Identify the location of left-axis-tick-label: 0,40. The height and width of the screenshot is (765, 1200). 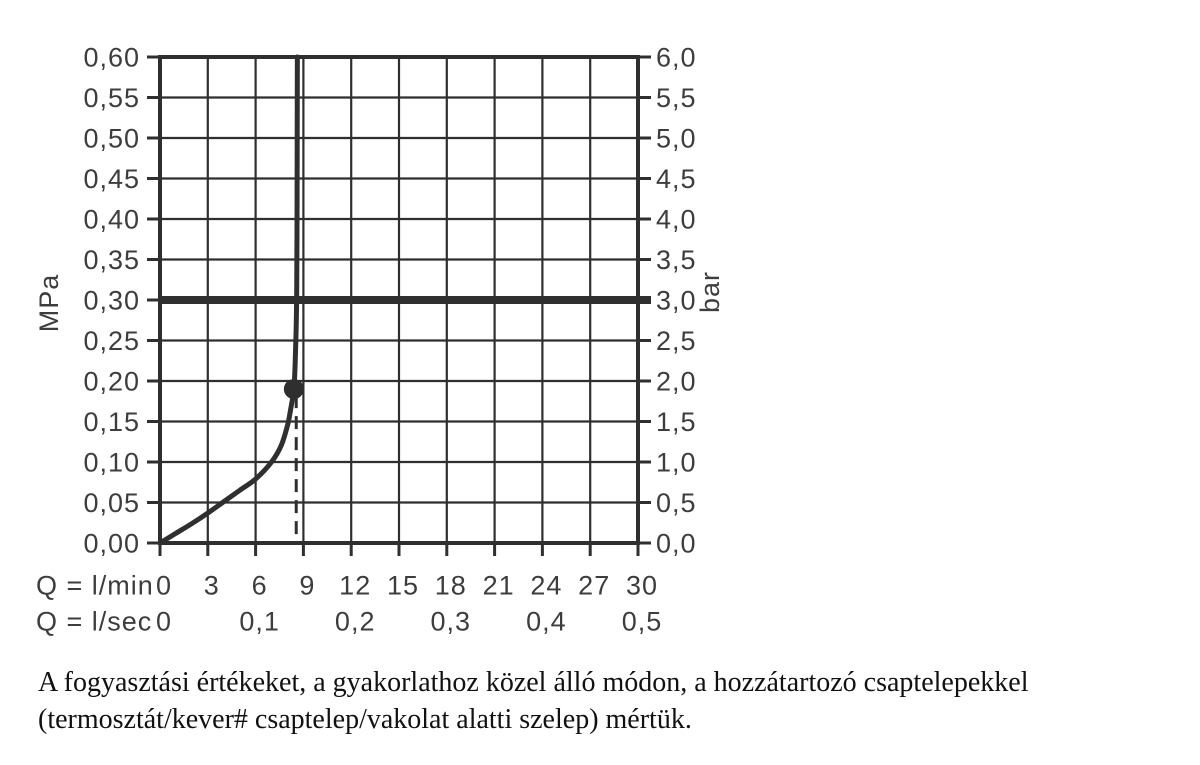
(111, 219).